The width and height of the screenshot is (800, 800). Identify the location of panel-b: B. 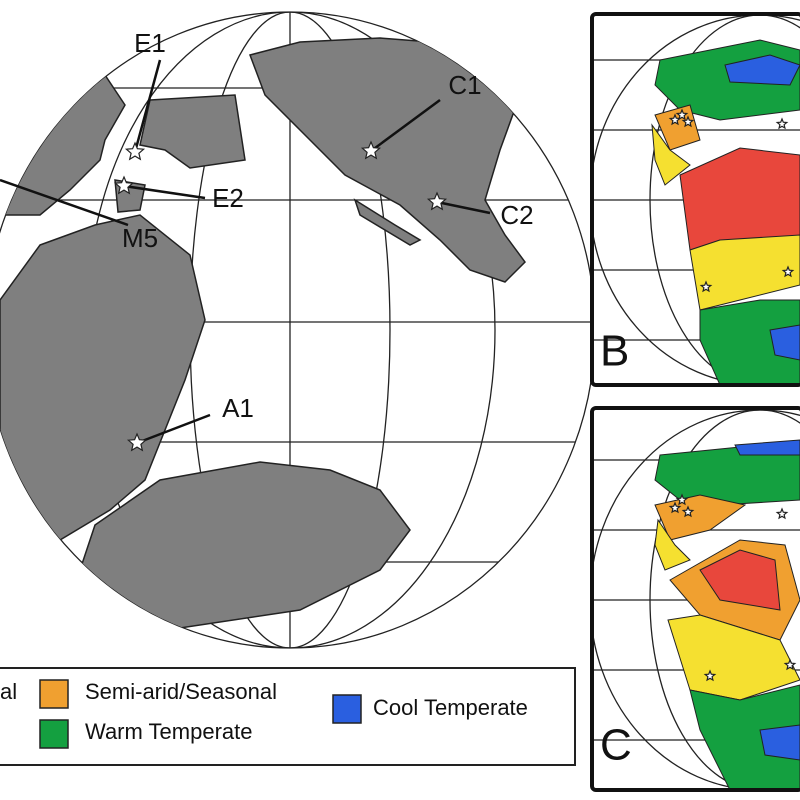
(695, 199).